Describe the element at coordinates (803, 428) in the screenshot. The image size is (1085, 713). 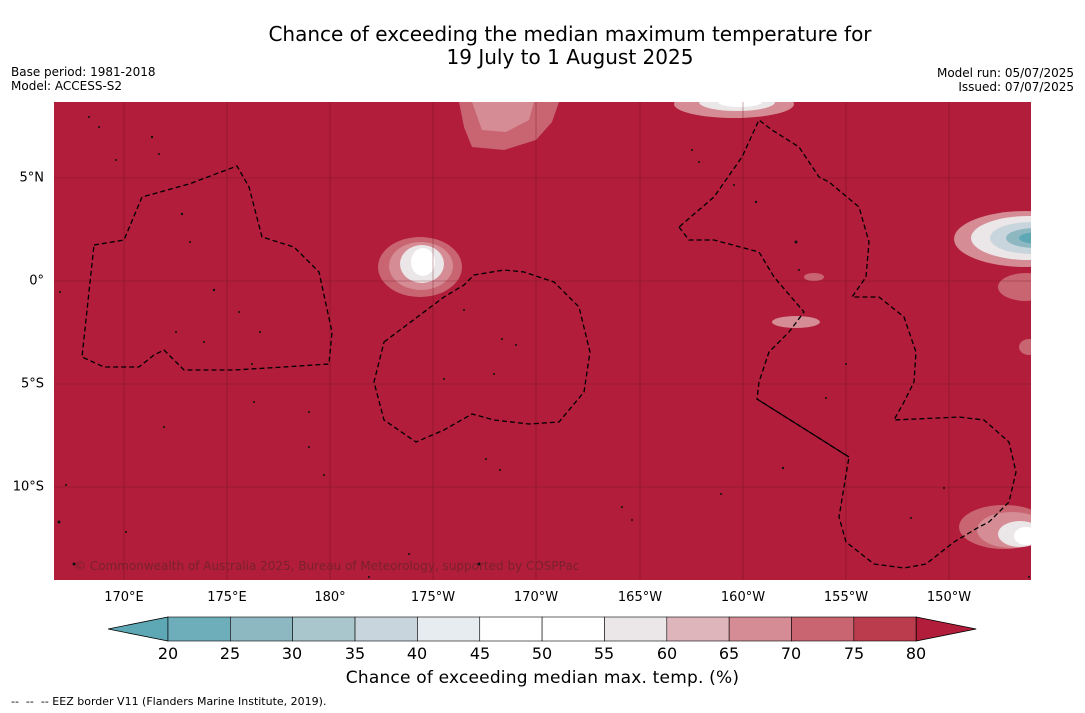
I see `eez-solid-segment` at that location.